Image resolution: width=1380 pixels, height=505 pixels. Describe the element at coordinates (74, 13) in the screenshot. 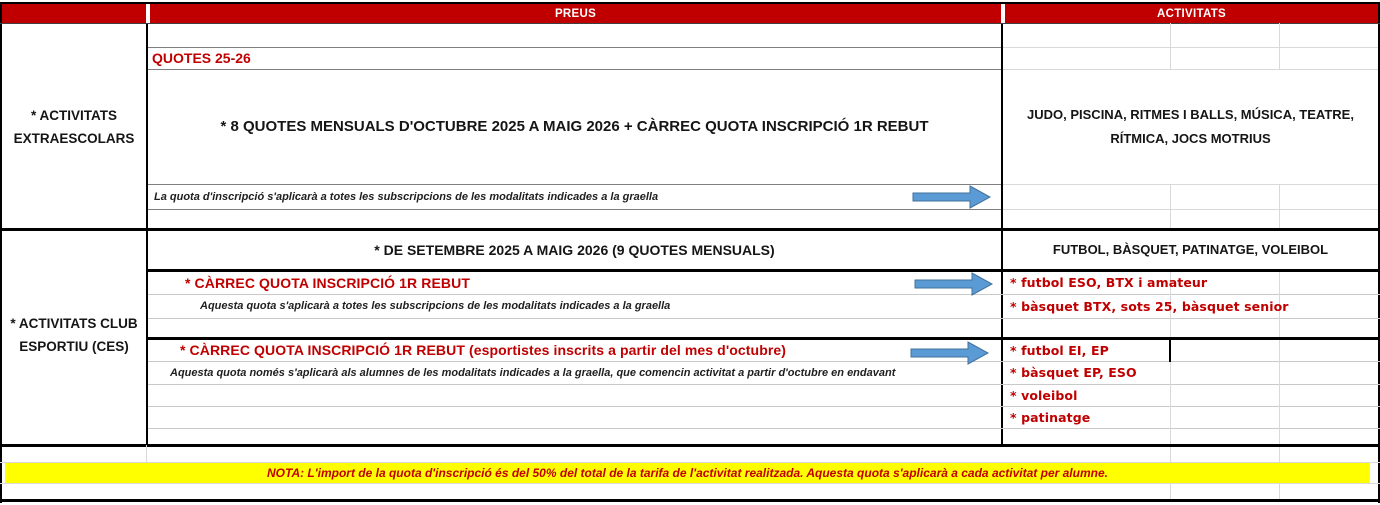

I see `header-bar-left` at that location.